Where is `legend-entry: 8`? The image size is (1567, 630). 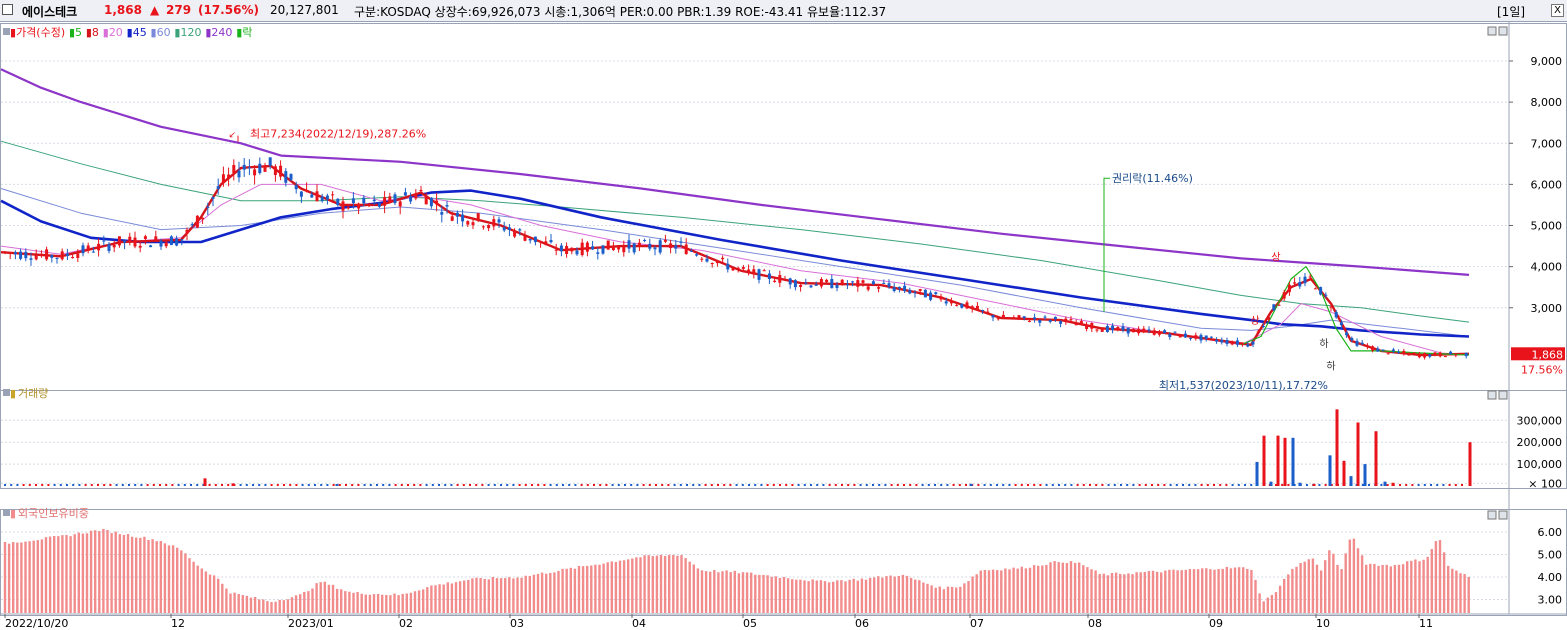
legend-entry: 8 is located at coordinates (95, 32).